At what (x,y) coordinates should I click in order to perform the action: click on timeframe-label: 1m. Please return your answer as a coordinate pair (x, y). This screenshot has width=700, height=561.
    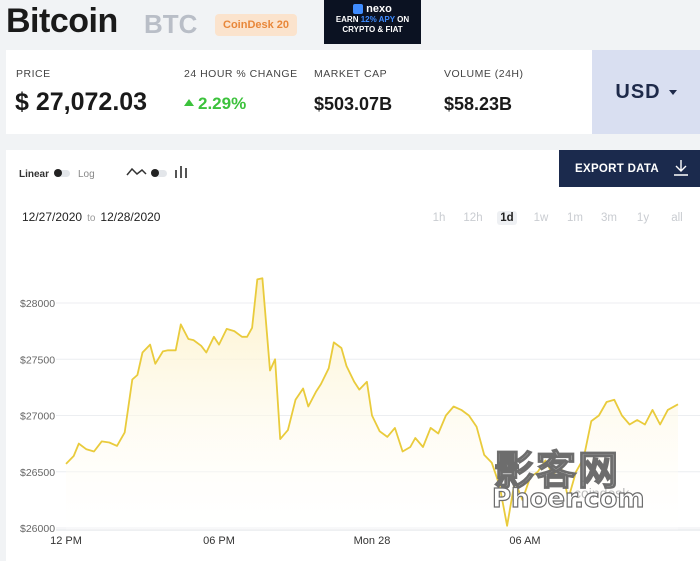
    Looking at the image, I should click on (575, 218).